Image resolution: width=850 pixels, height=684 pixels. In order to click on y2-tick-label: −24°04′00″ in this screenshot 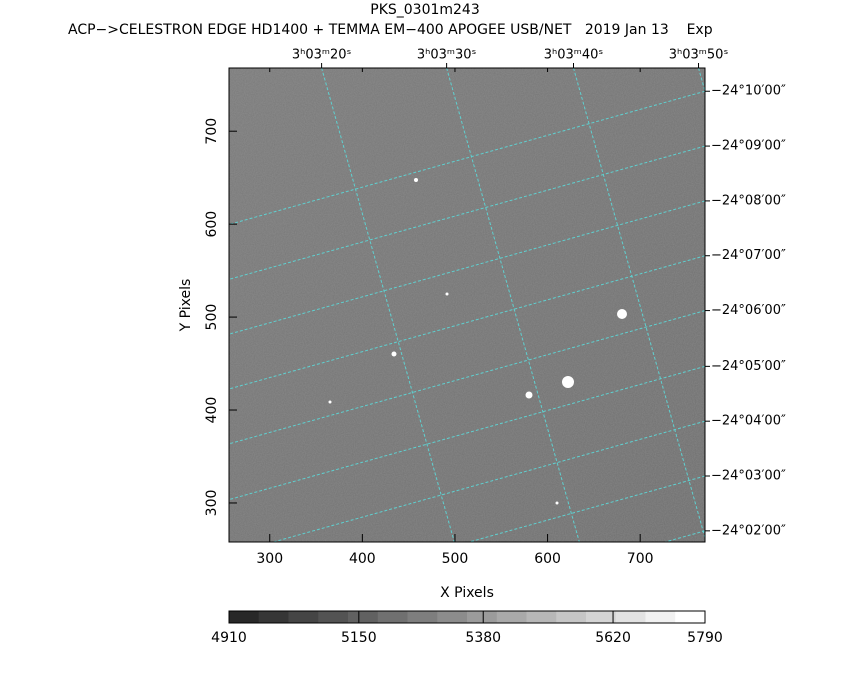, I will do `click(748, 421)`.